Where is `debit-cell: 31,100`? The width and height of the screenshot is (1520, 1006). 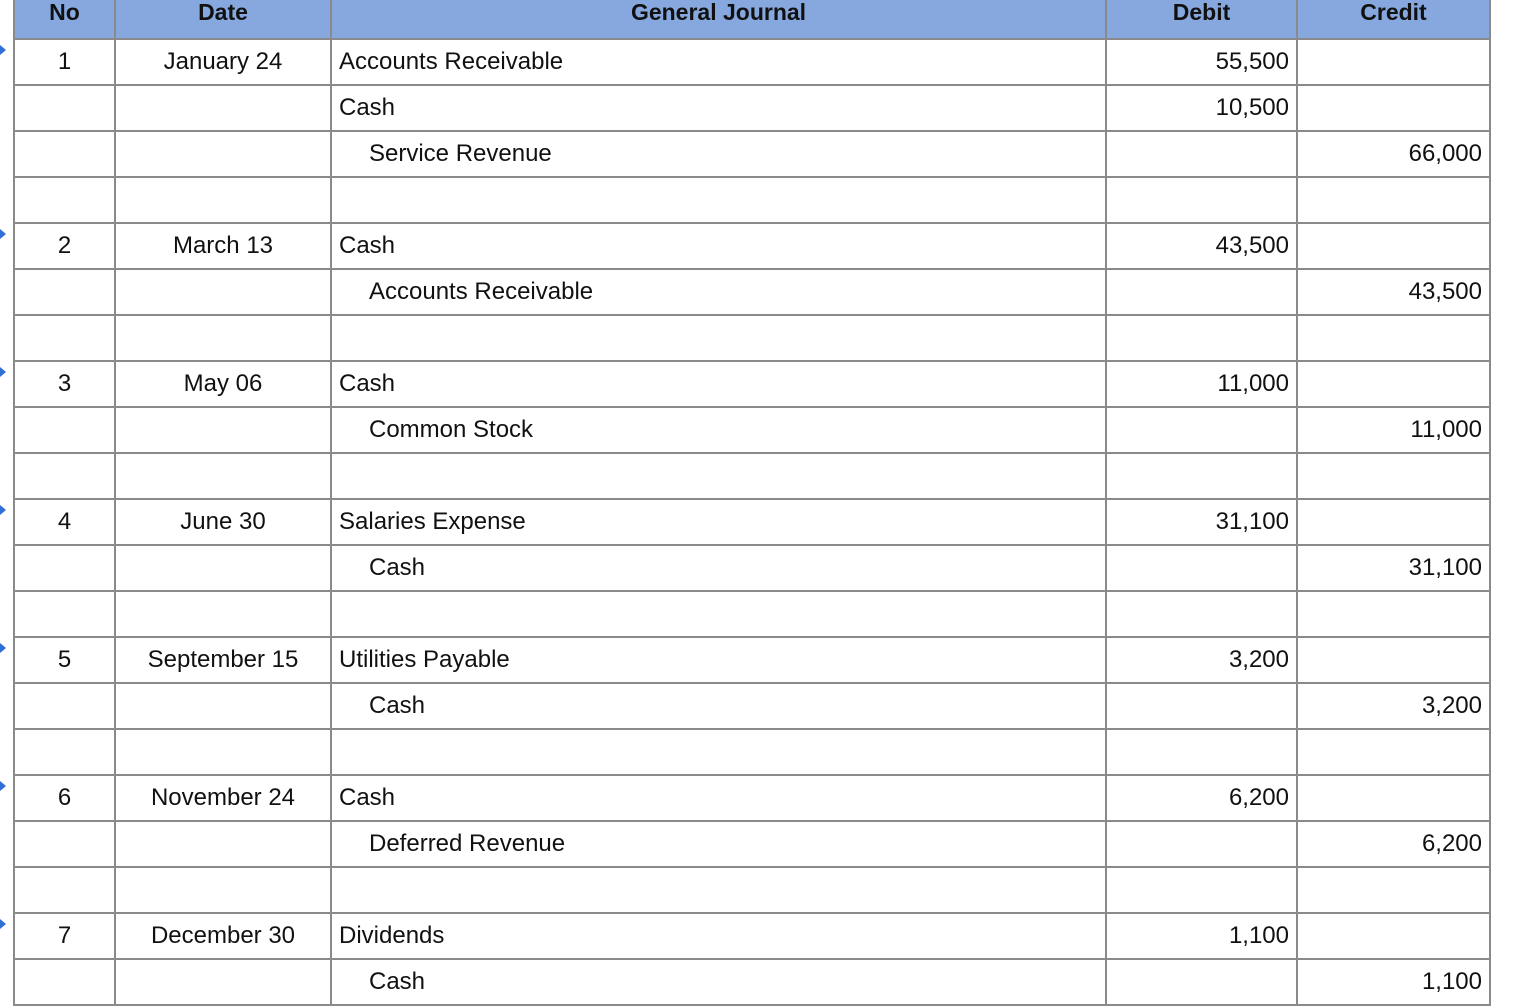 debit-cell: 31,100 is located at coordinates (1201, 522).